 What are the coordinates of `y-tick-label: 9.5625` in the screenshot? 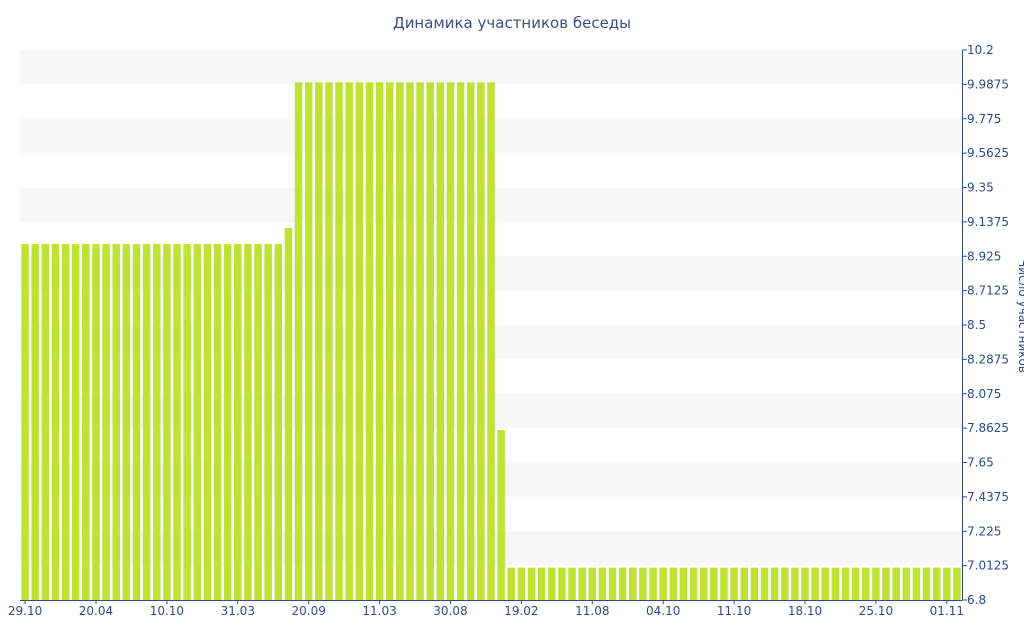 It's located at (988, 153).